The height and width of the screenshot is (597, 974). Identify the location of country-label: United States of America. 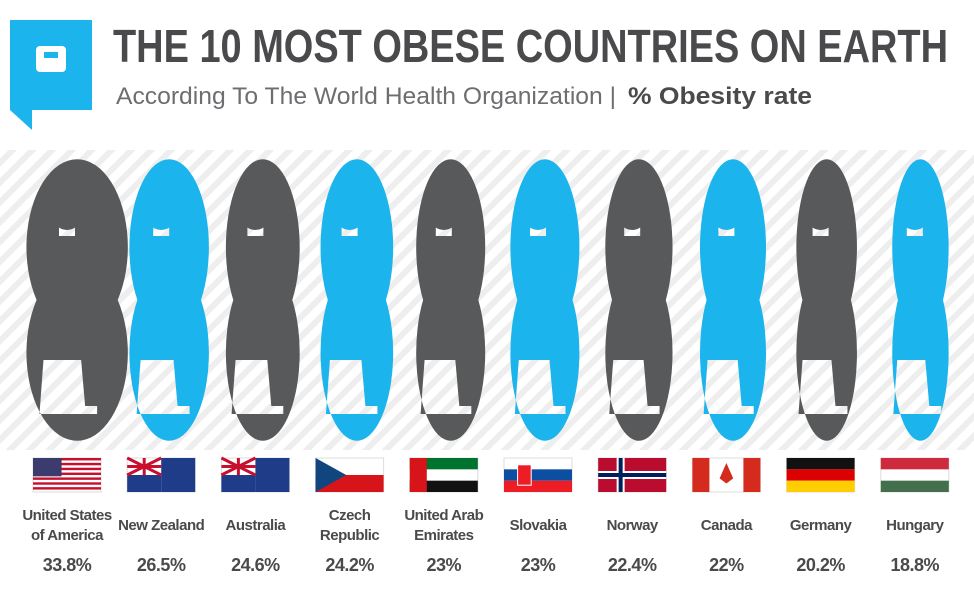
(67, 525).